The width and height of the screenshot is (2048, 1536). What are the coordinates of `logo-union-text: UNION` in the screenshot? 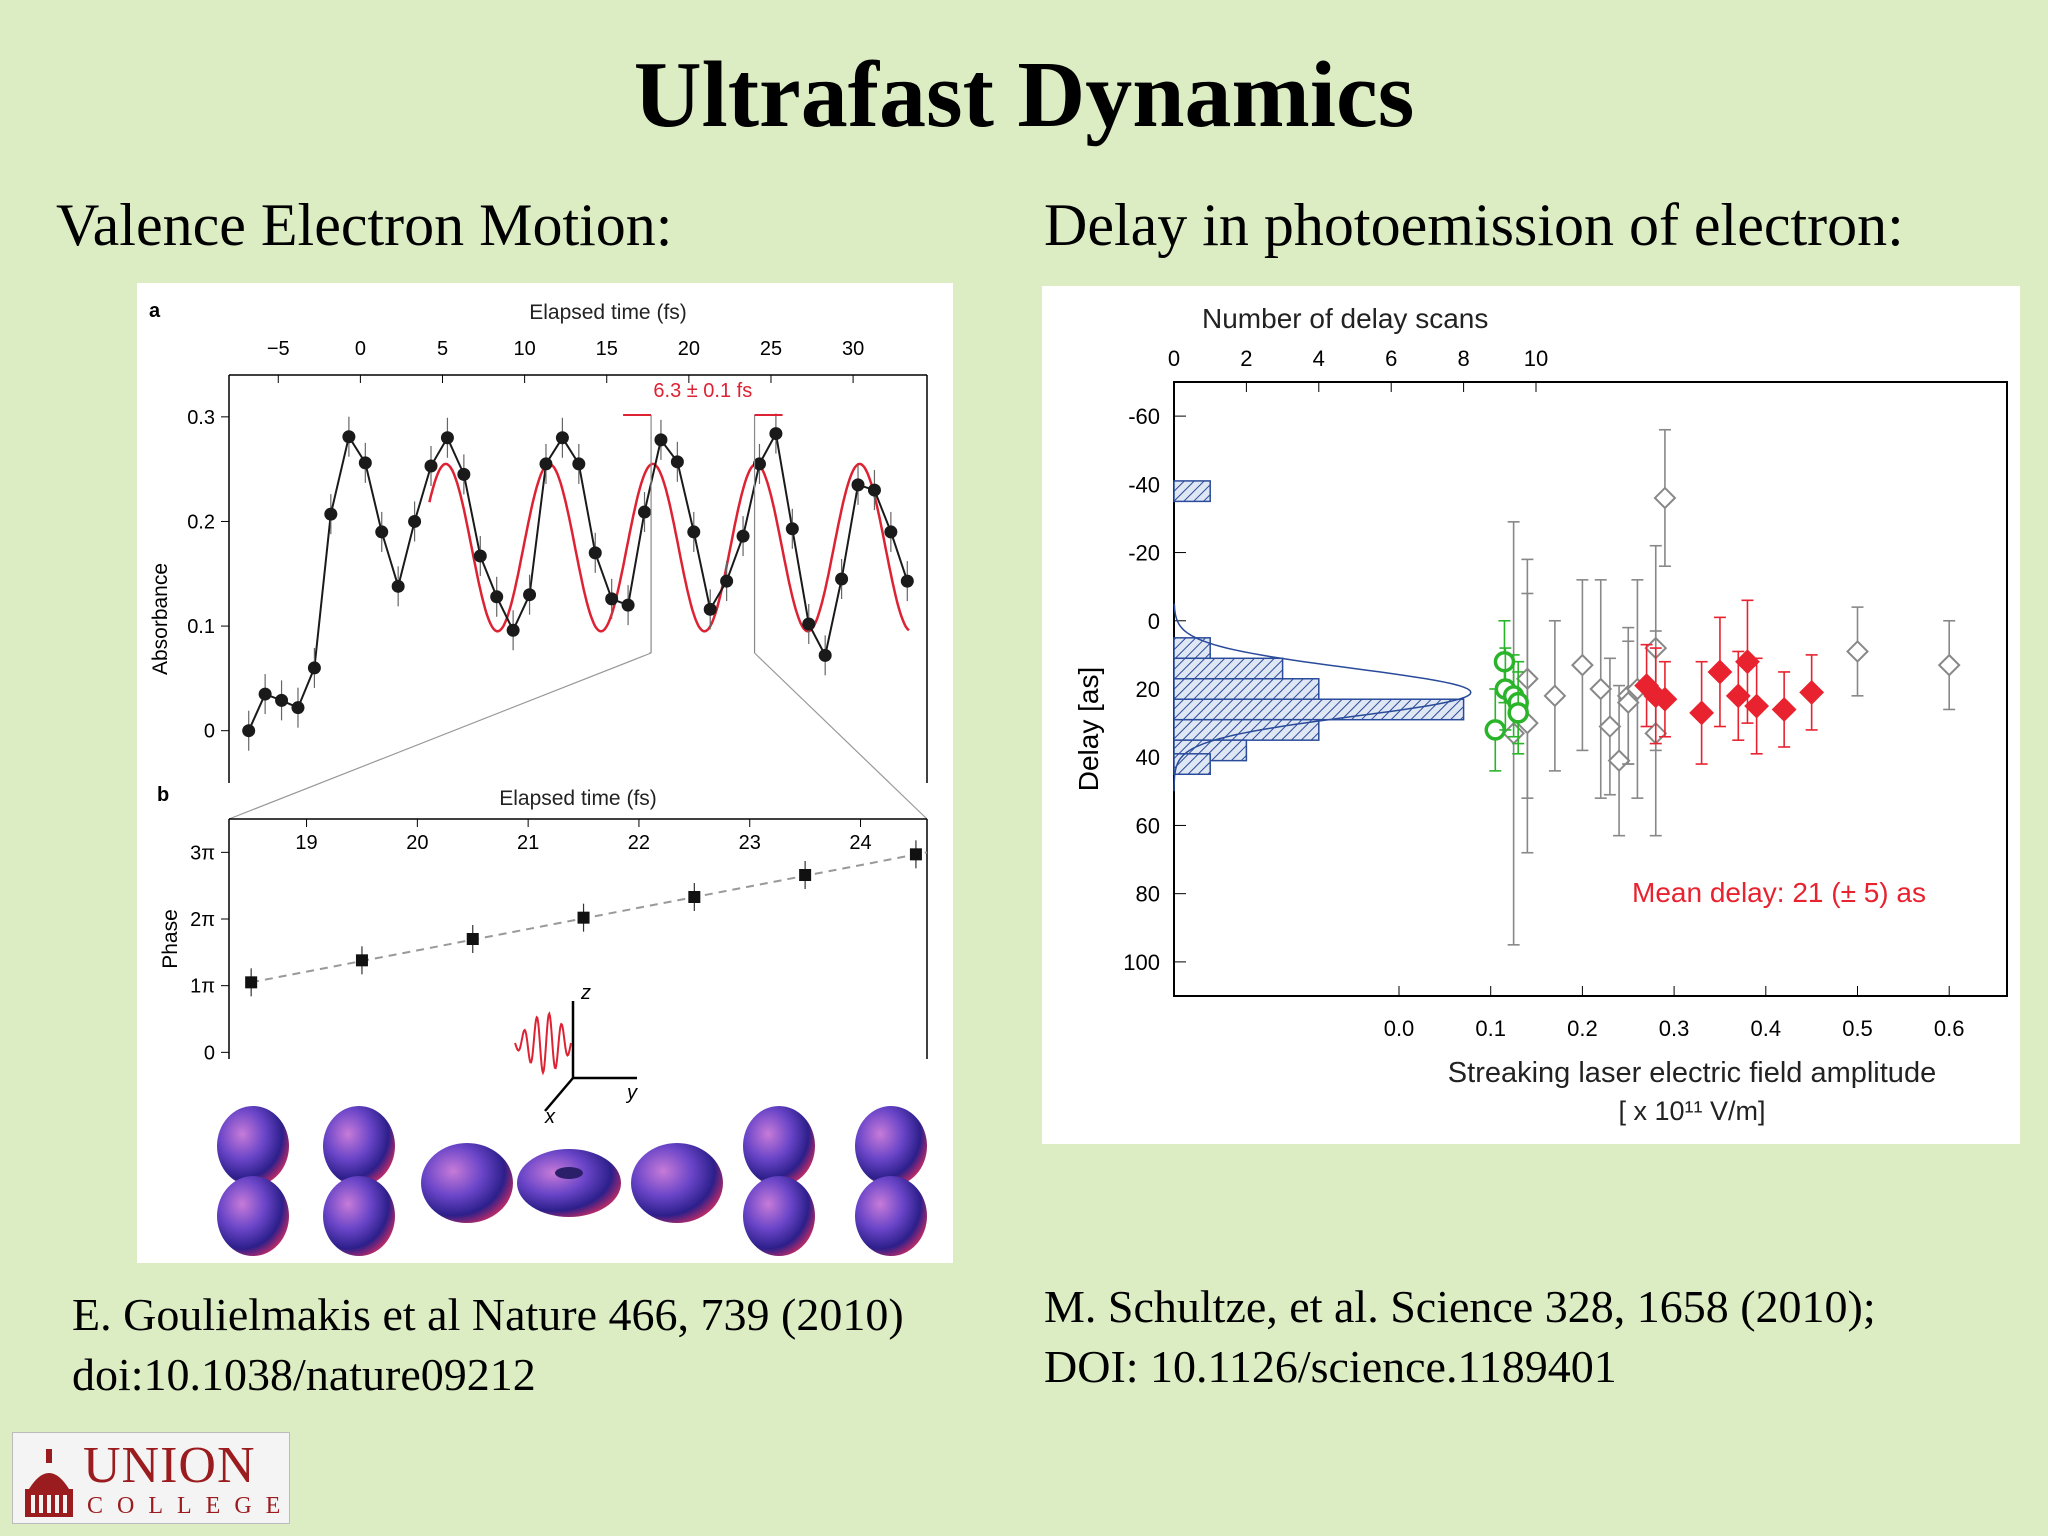 It's located at (169, 1465).